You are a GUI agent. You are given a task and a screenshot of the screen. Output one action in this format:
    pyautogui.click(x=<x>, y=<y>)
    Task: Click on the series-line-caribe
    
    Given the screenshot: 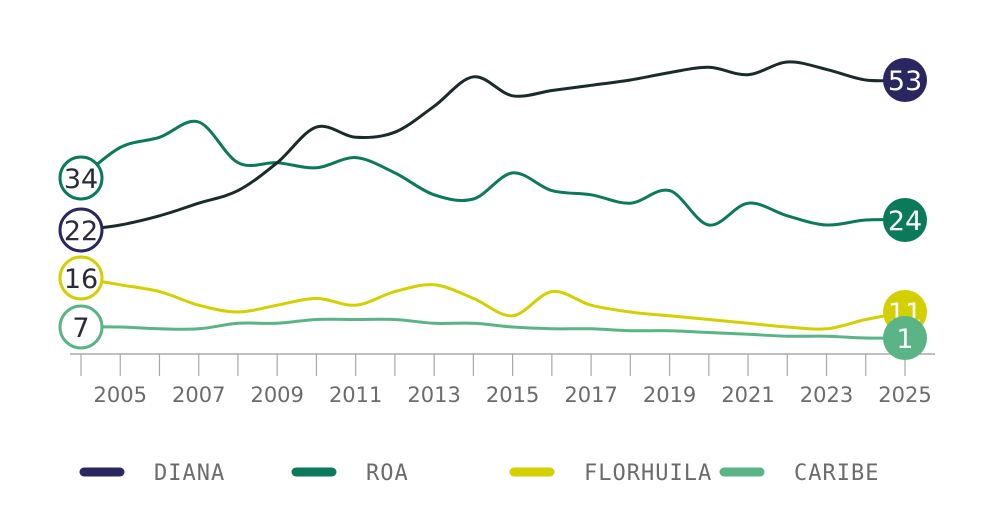 What is the action you would take?
    pyautogui.click(x=493, y=328)
    